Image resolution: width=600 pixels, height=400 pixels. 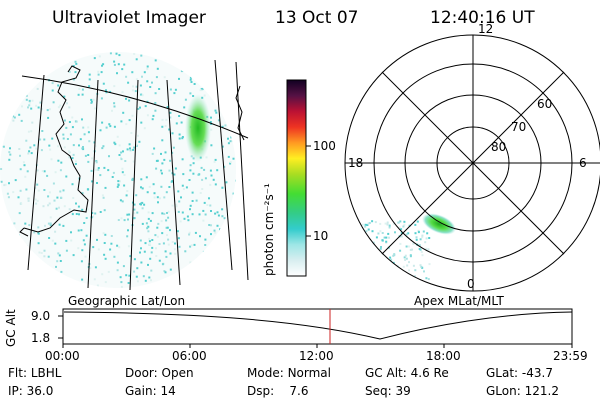 I want to click on ip-field: IP: 36.0, so click(x=31, y=391).